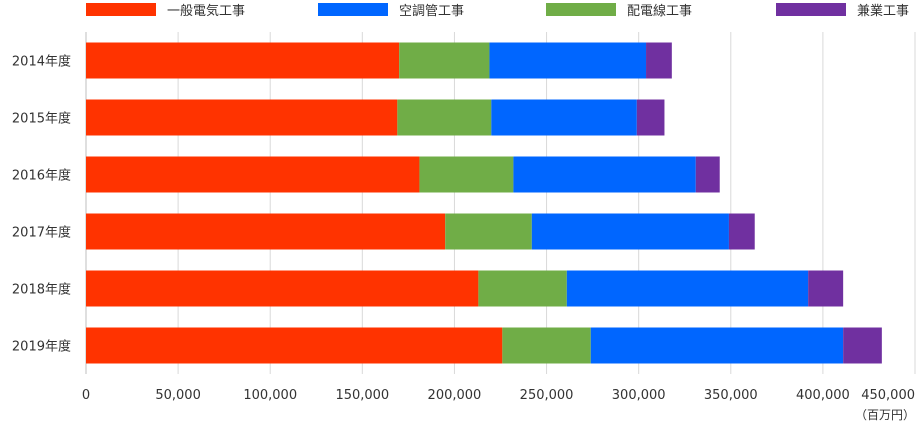 The width and height of the screenshot is (919, 425). I want to click on x-tick-label: 0, so click(86, 395).